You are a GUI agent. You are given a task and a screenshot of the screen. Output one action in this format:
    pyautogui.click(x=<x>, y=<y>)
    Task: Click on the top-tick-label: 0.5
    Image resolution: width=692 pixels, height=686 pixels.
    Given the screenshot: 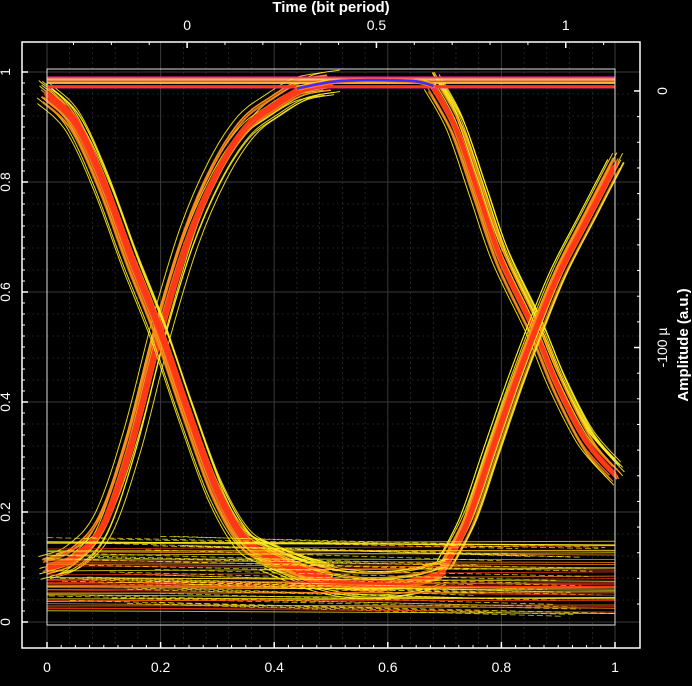 What is the action you would take?
    pyautogui.click(x=377, y=25)
    